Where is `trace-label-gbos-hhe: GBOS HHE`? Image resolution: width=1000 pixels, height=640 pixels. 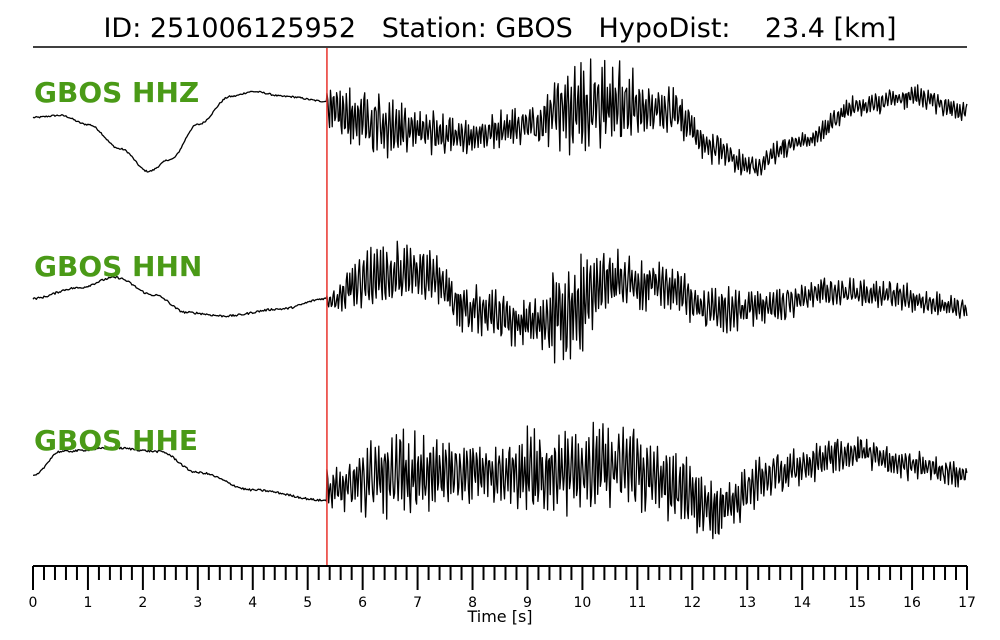
trace-label-gbos-hhe: GBOS HHE is located at coordinates (116, 440).